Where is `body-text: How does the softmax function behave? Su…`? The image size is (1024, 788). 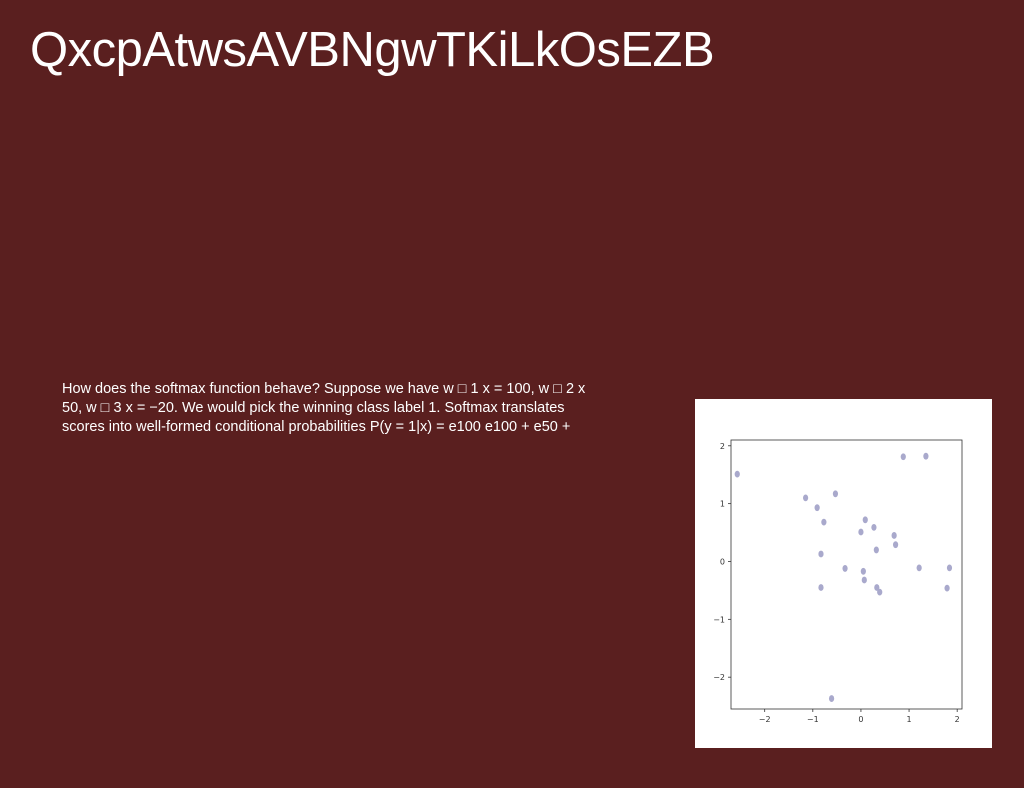 body-text: How does the softmax function behave? Su… is located at coordinates (357, 408).